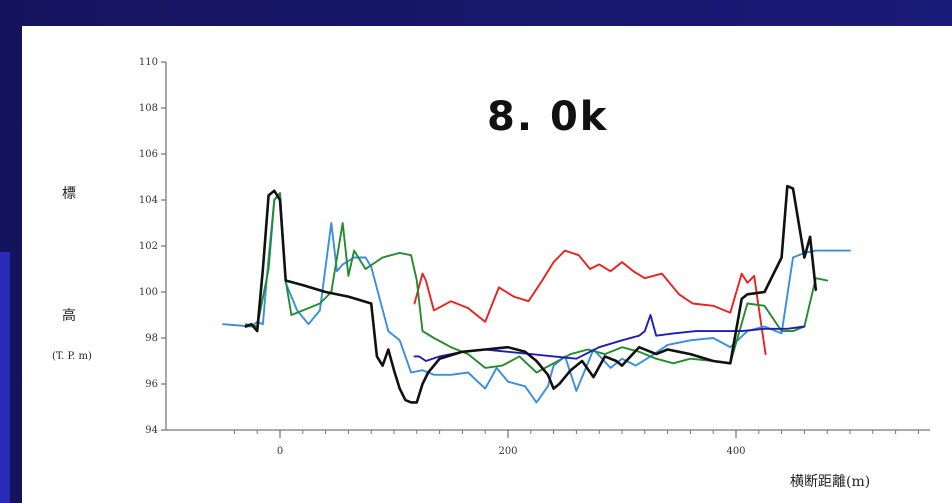  What do you see at coordinates (148, 292) in the screenshot?
I see `y-tick-label: 100` at bounding box center [148, 292].